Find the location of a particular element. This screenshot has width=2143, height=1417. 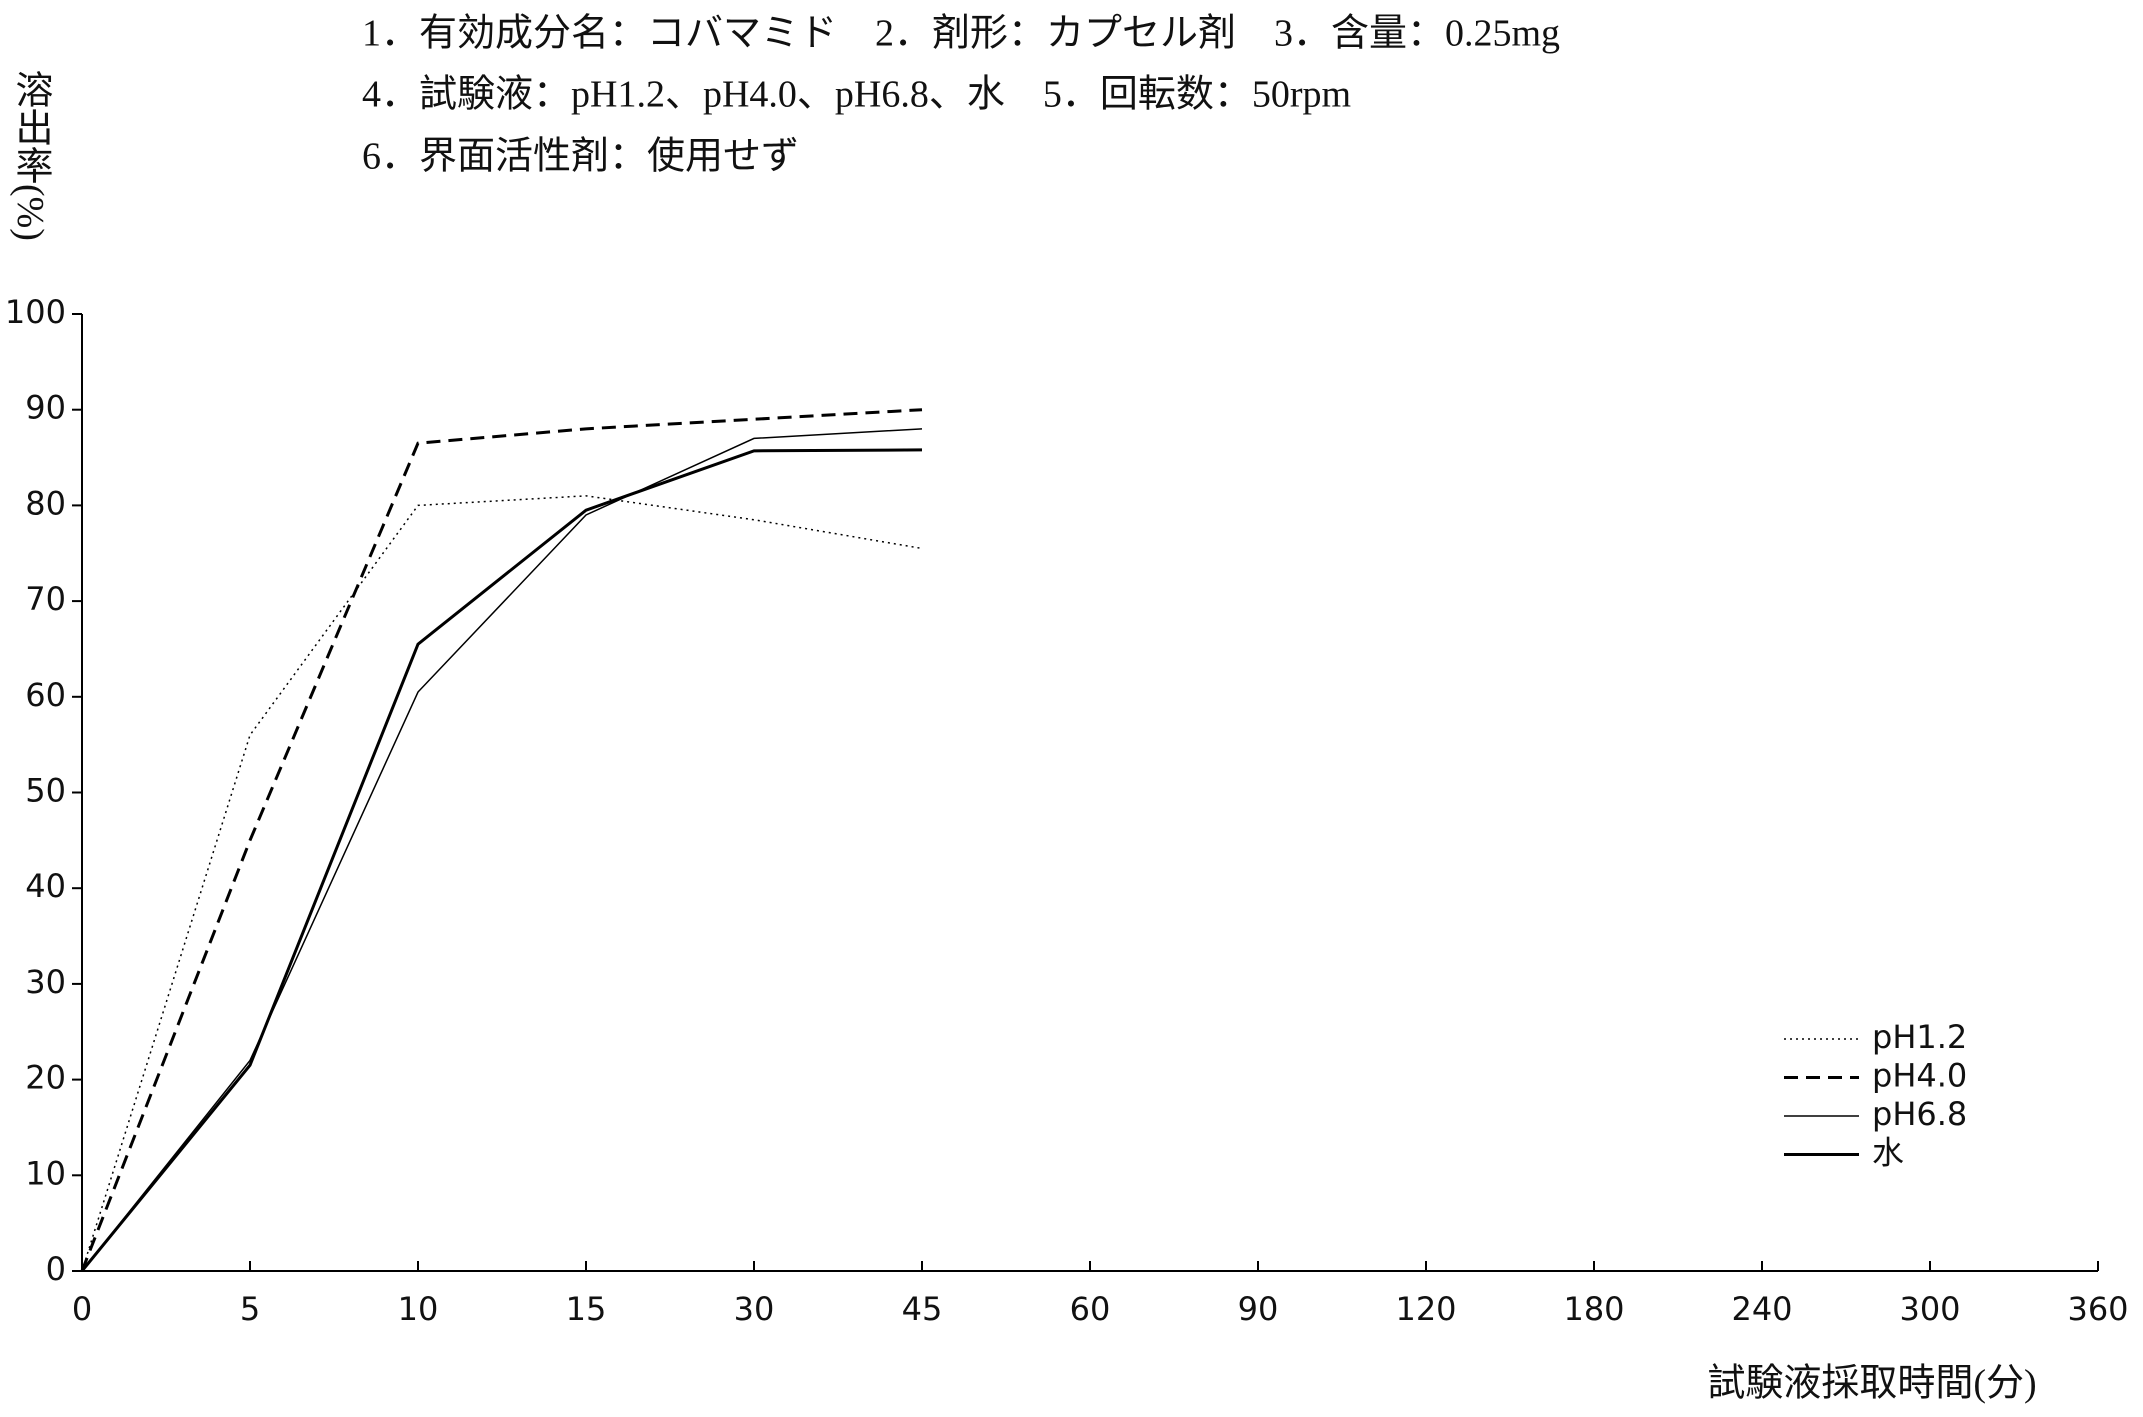

title-line: 4．試験液：pH1.2、pH4.0、pH6.8、水 5．回転数：50rpm is located at coordinates (856, 95).